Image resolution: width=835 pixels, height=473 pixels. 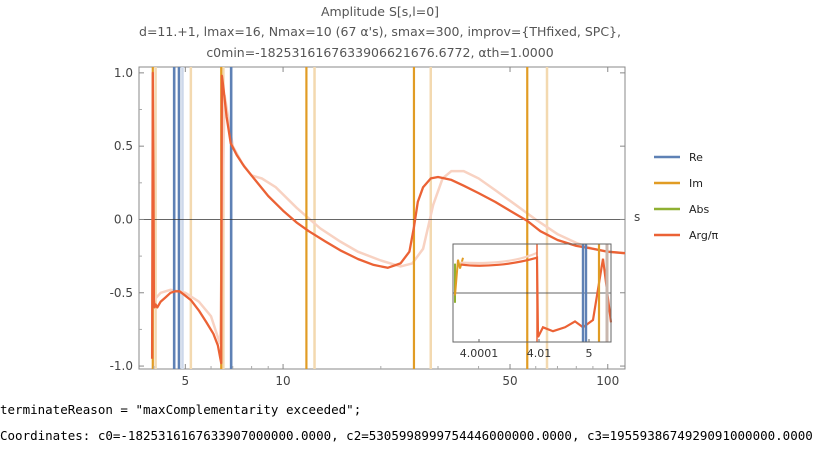 I want to click on x-axis-label: s, so click(x=637, y=217).